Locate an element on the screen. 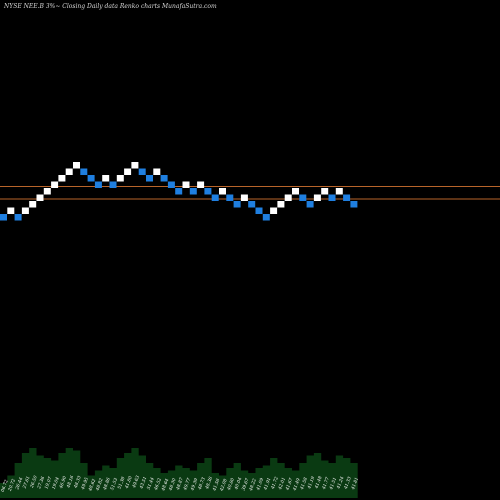  x-tick-label: 19.07 is located at coordinates (48, 483).